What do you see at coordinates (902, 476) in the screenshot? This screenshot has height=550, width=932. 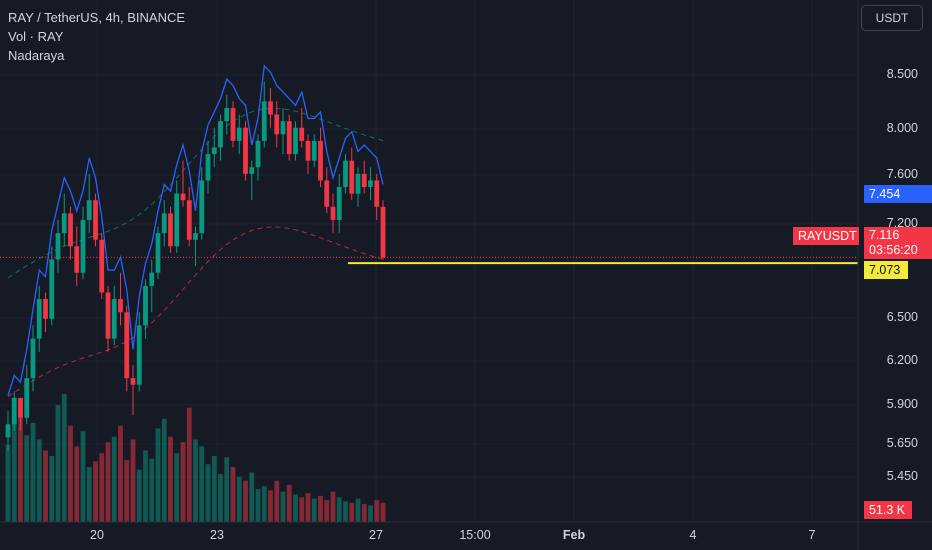 I see `price-axis-tick: 5.450` at bounding box center [902, 476].